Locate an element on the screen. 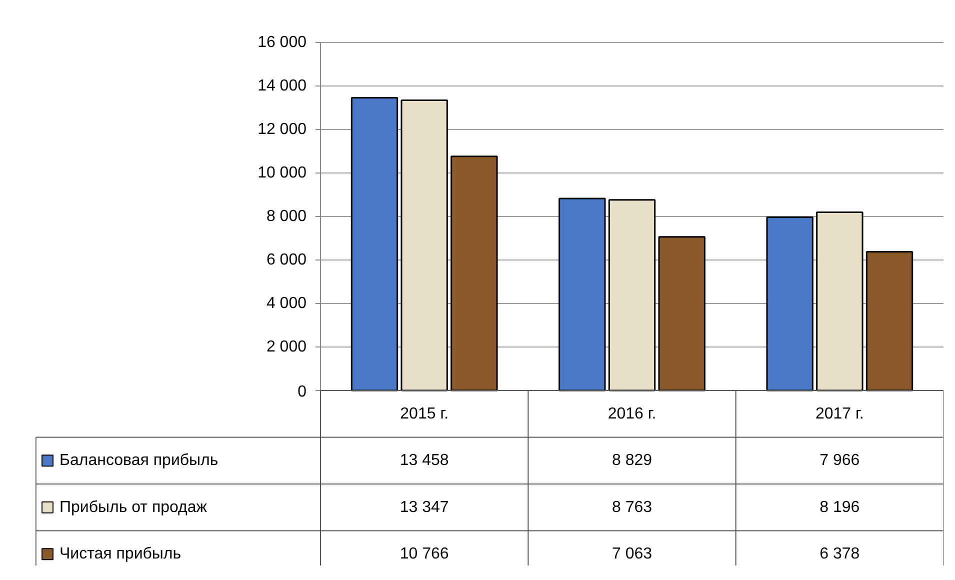 The image size is (955, 580). x-tick-label: 2017 г. is located at coordinates (839, 413).